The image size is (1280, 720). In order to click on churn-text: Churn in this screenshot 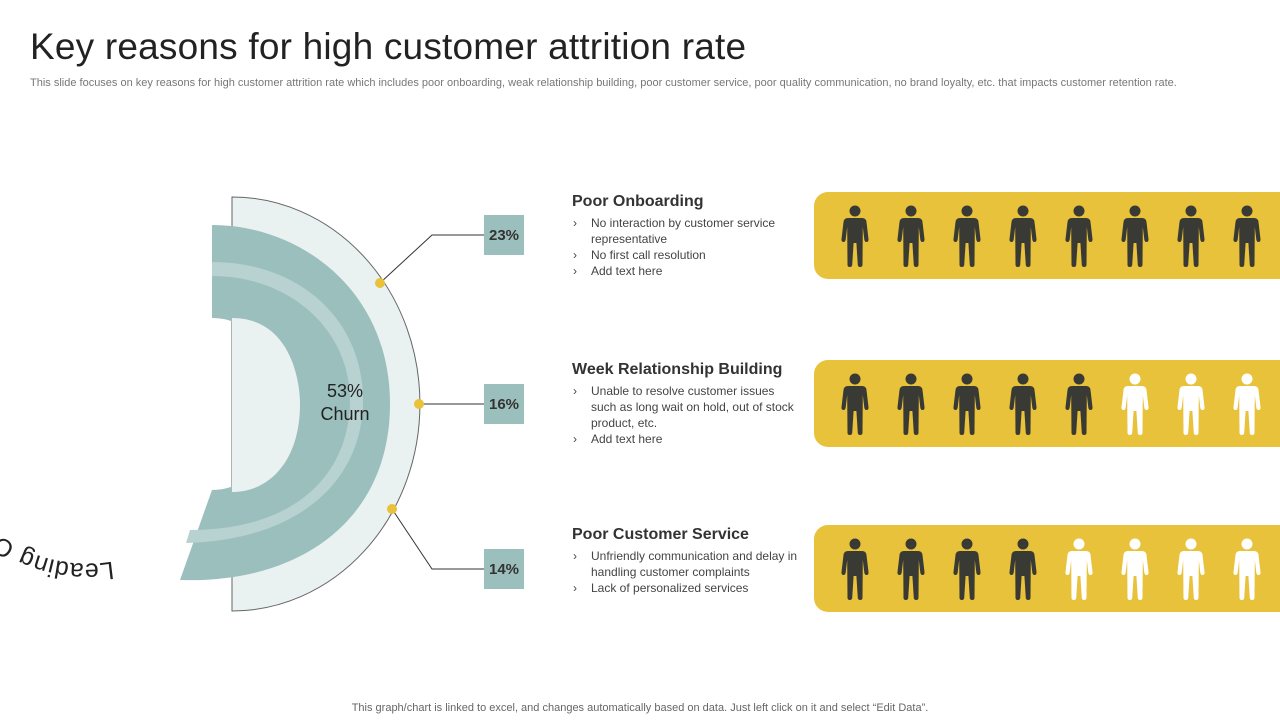, I will do `click(345, 414)`.